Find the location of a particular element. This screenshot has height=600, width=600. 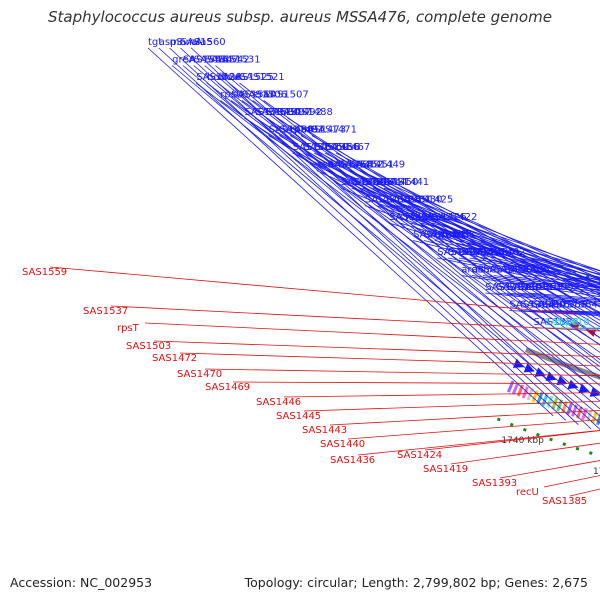

top-gene-label: SAS1542 is located at coordinates (227, 60).